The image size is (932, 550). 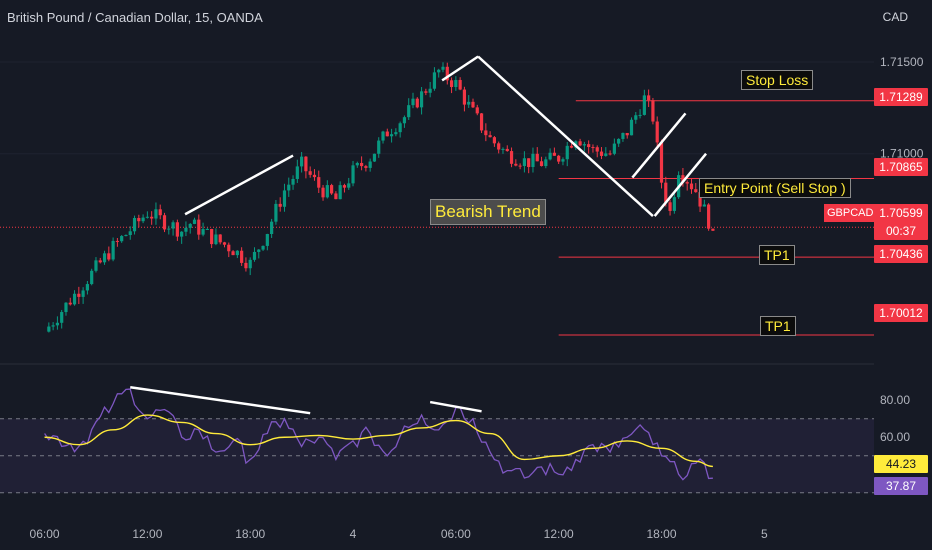 I want to click on rsi-value-tag: 37.87, so click(x=901, y=486).